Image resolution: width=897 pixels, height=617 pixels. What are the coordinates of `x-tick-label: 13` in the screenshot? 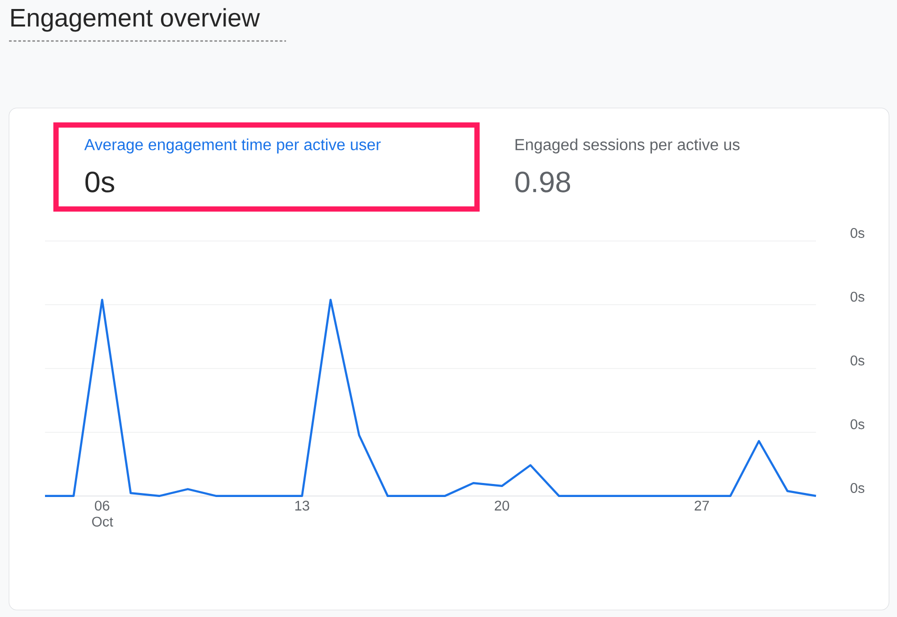 It's located at (302, 505).